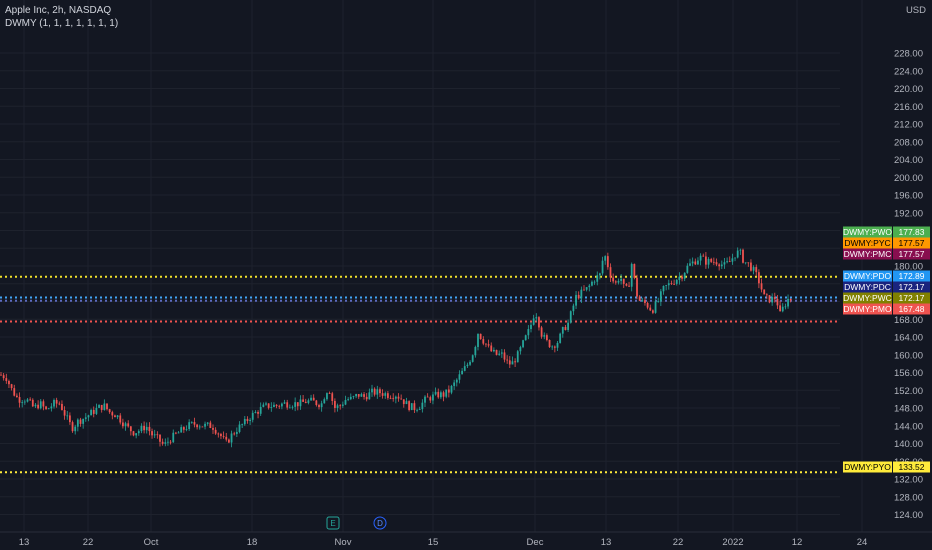  What do you see at coordinates (886, 276) in the screenshot?
I see `level-label-pdo: DWMY:PDO 172.89` at bounding box center [886, 276].